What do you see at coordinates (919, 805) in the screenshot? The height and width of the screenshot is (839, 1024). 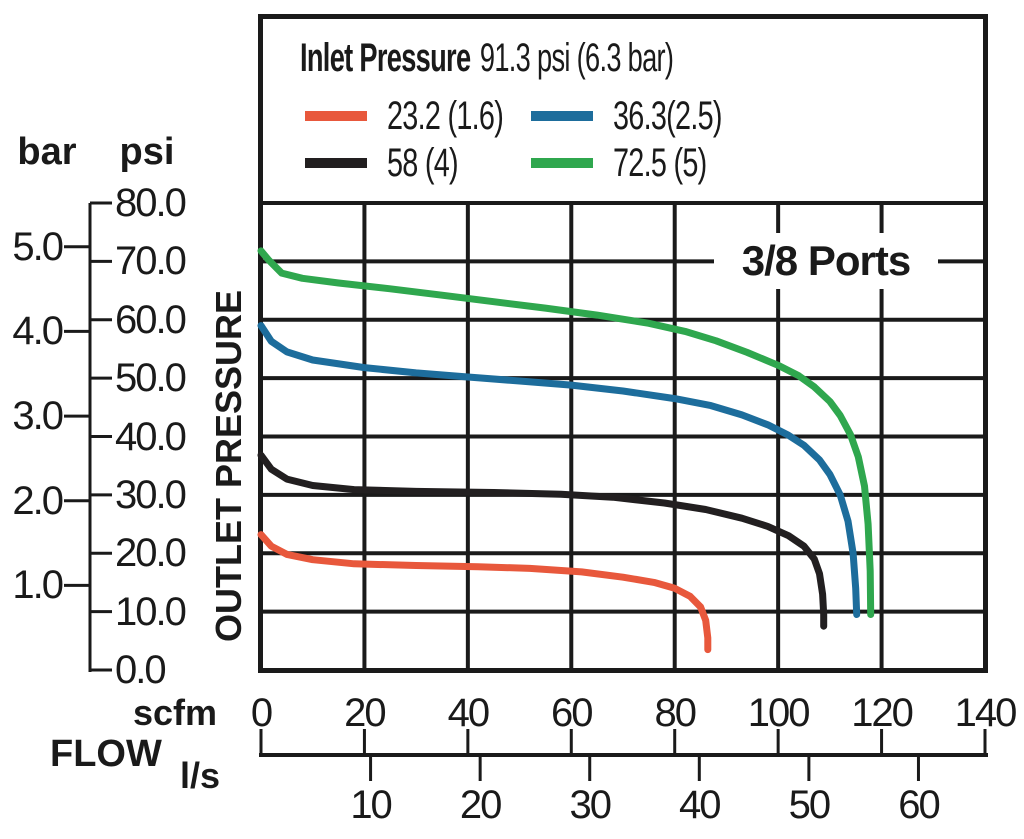 I see `ls-tick-label: 60` at bounding box center [919, 805].